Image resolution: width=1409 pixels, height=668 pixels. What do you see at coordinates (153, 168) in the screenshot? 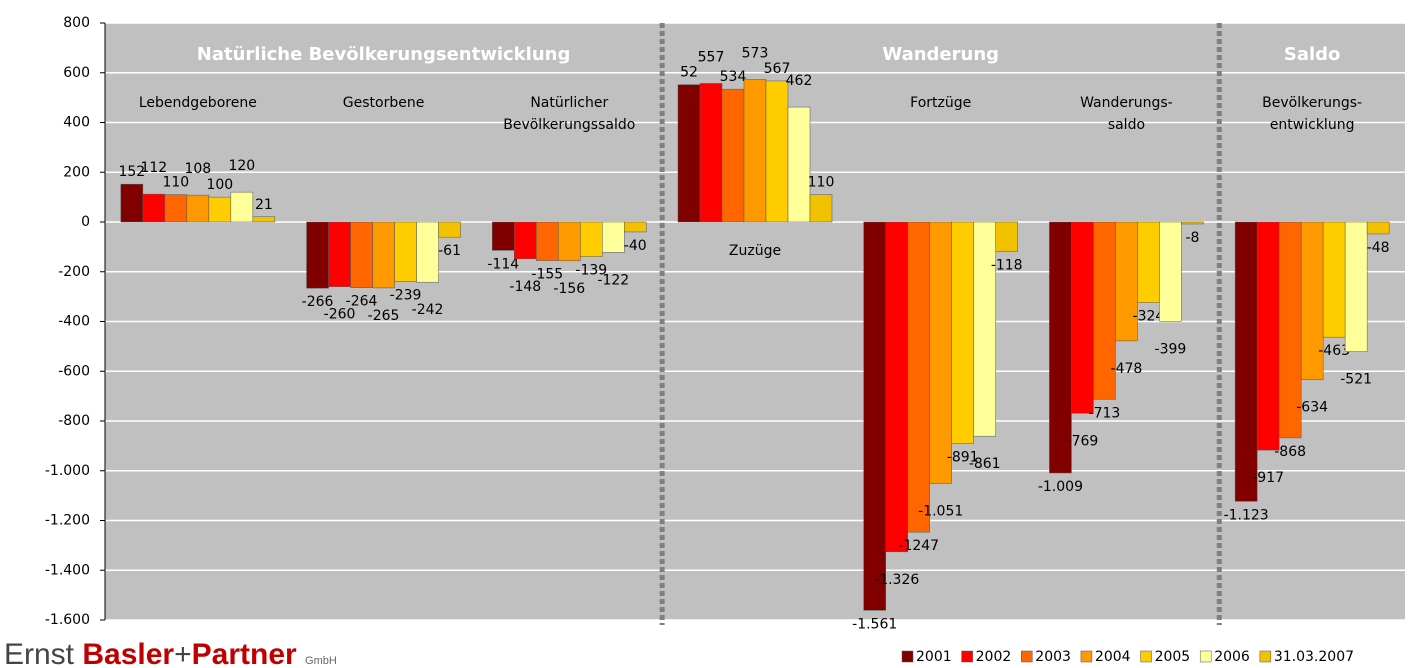
I see `value-label: 112` at bounding box center [153, 168].